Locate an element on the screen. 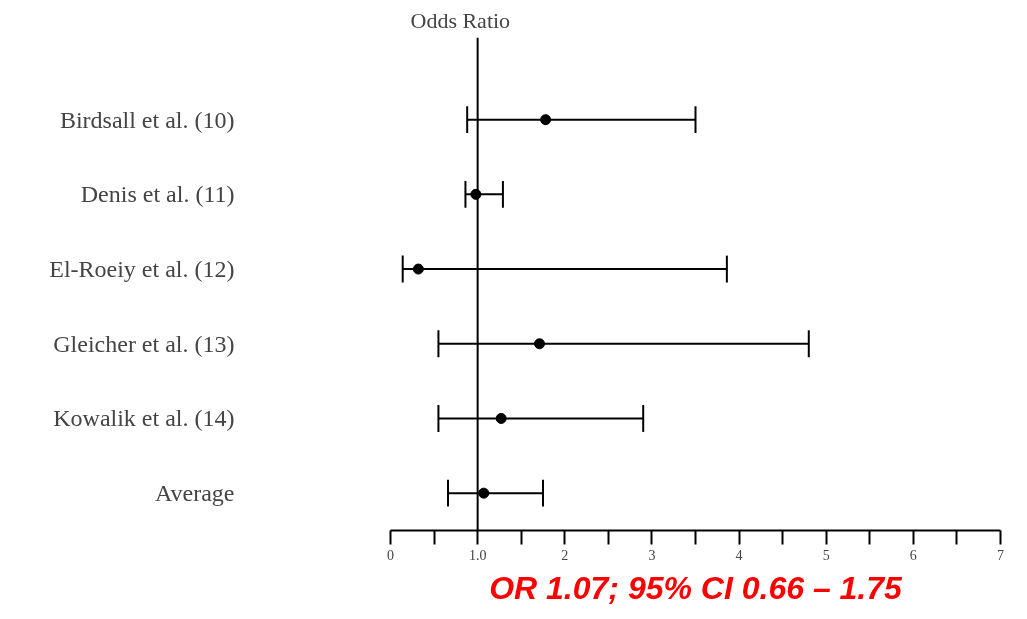  x-tick-label: 7 is located at coordinates (1000, 555).